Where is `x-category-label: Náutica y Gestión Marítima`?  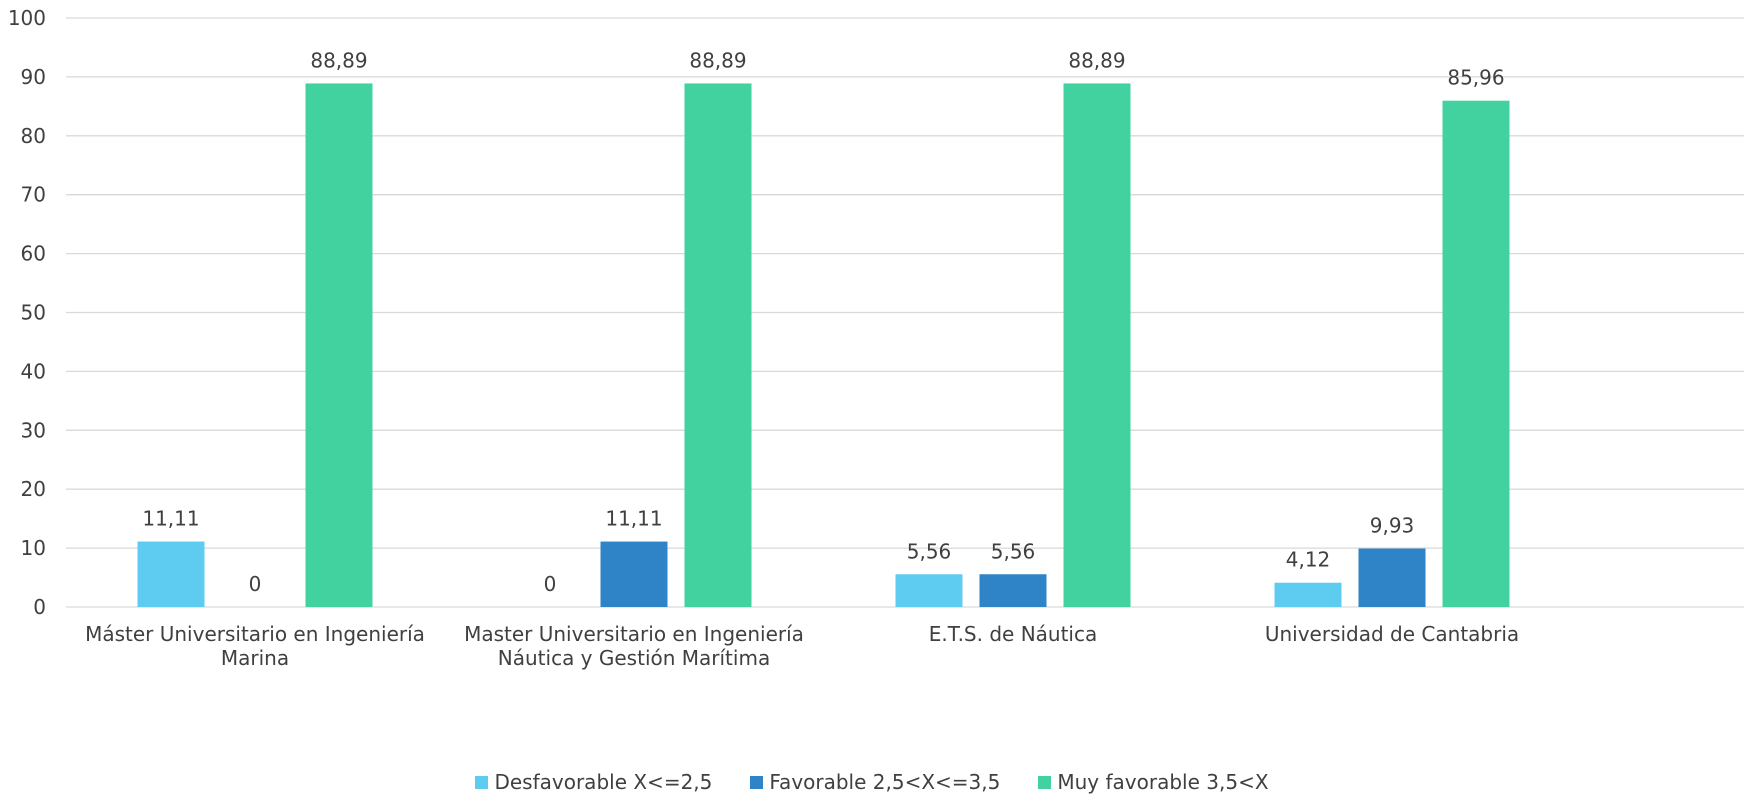 x-category-label: Náutica y Gestión Marítima is located at coordinates (634, 658).